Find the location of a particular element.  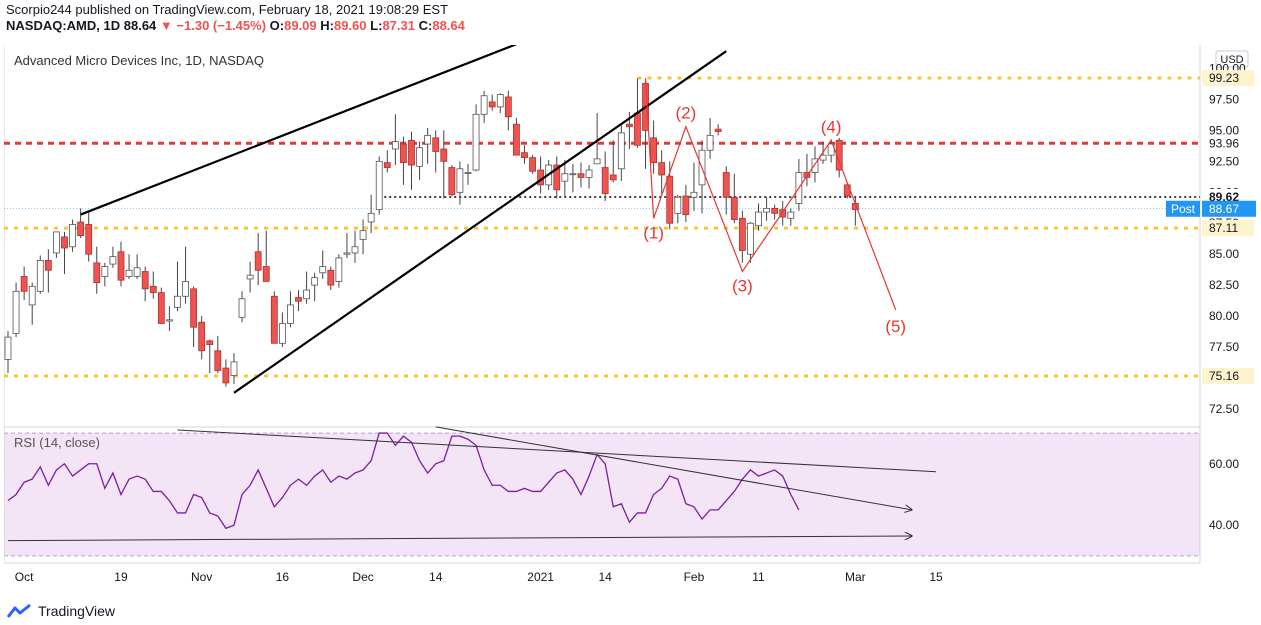

post-label-bg is located at coordinates (1183, 208).